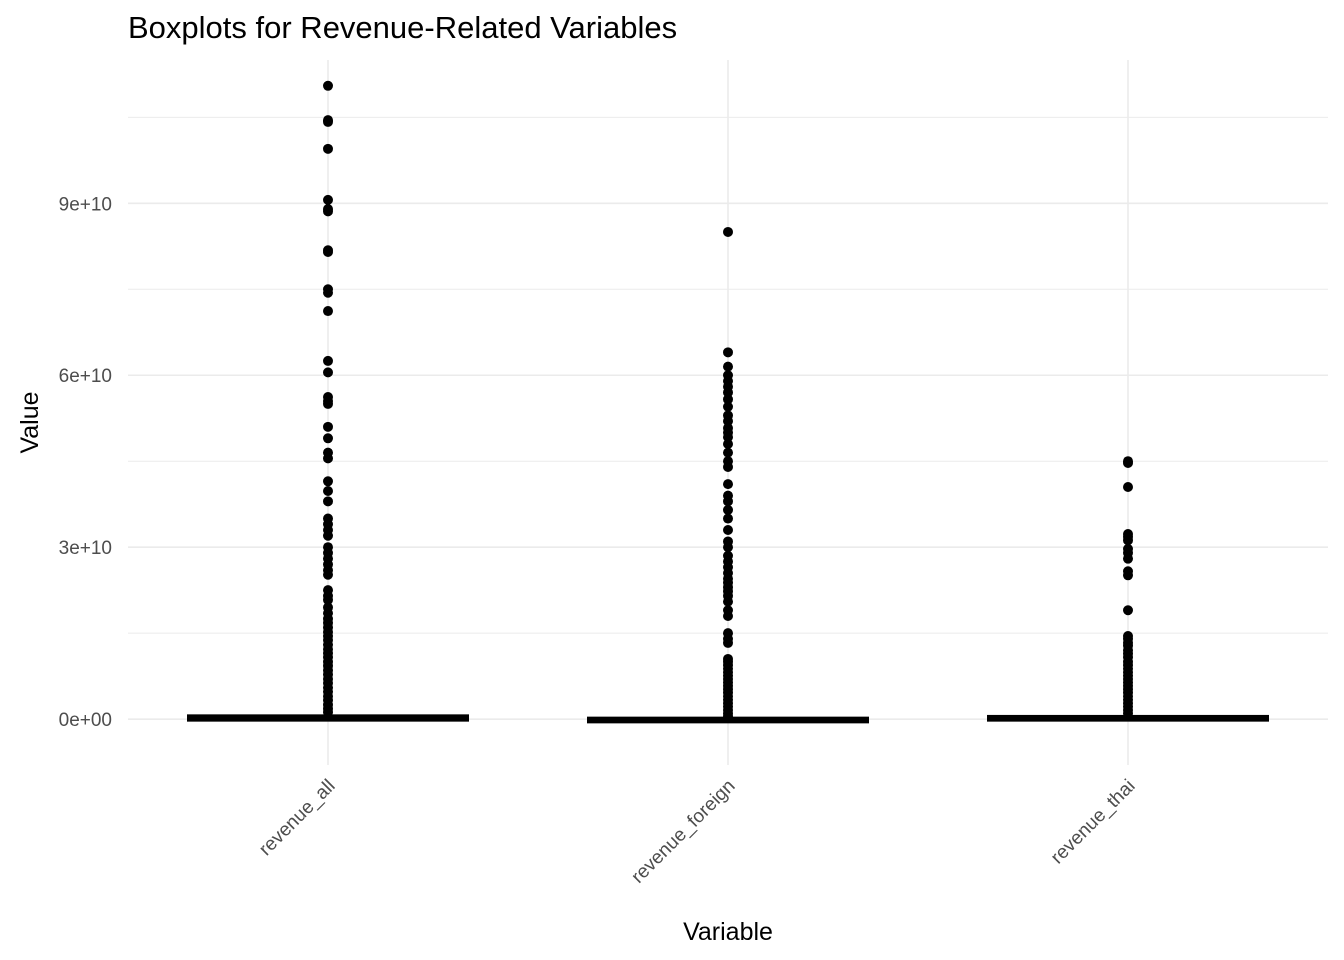 This screenshot has width=1344, height=960. What do you see at coordinates (728, 932) in the screenshot?
I see `x-axis-title: Variable` at bounding box center [728, 932].